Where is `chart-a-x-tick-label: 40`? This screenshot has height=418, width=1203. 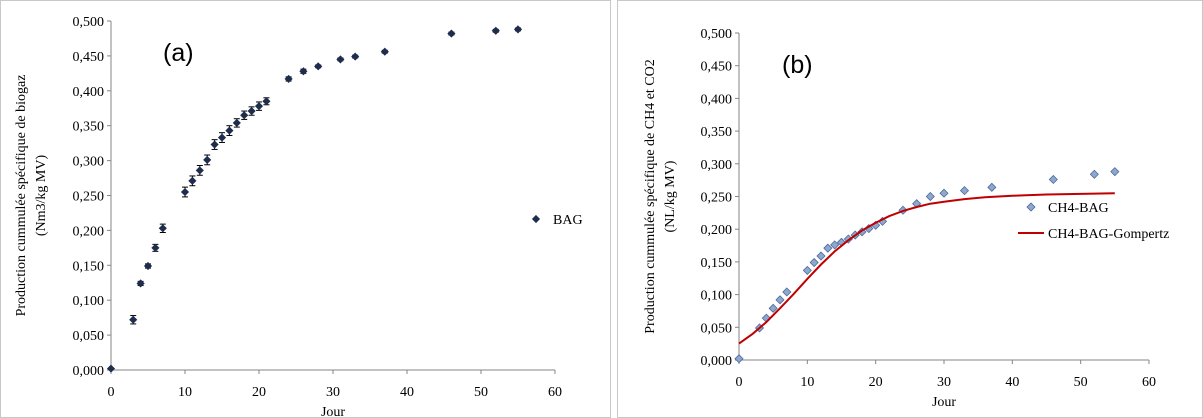
chart-a-x-tick-label: 40 is located at coordinates (407, 392).